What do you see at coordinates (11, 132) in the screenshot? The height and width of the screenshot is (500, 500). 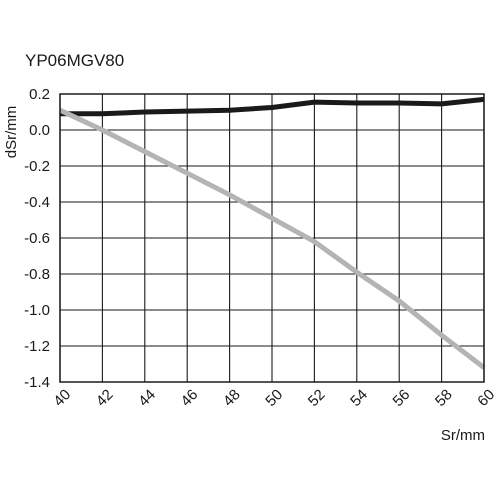 I see `y-axis-label: dSr/mm` at bounding box center [11, 132].